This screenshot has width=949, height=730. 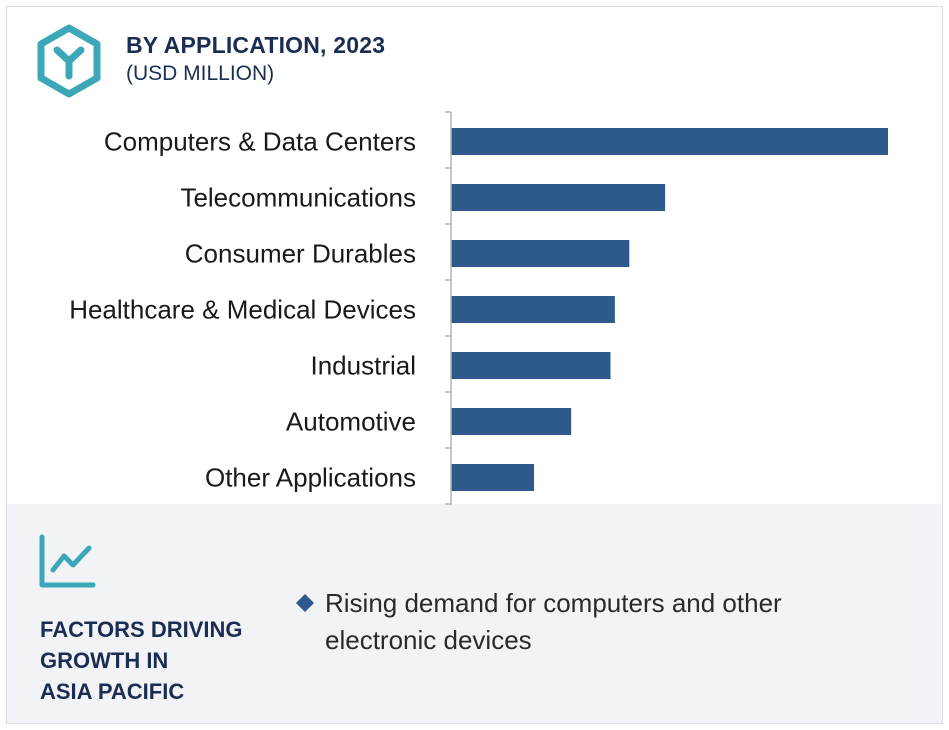 What do you see at coordinates (351, 422) in the screenshot?
I see `category-label: Automotive` at bounding box center [351, 422].